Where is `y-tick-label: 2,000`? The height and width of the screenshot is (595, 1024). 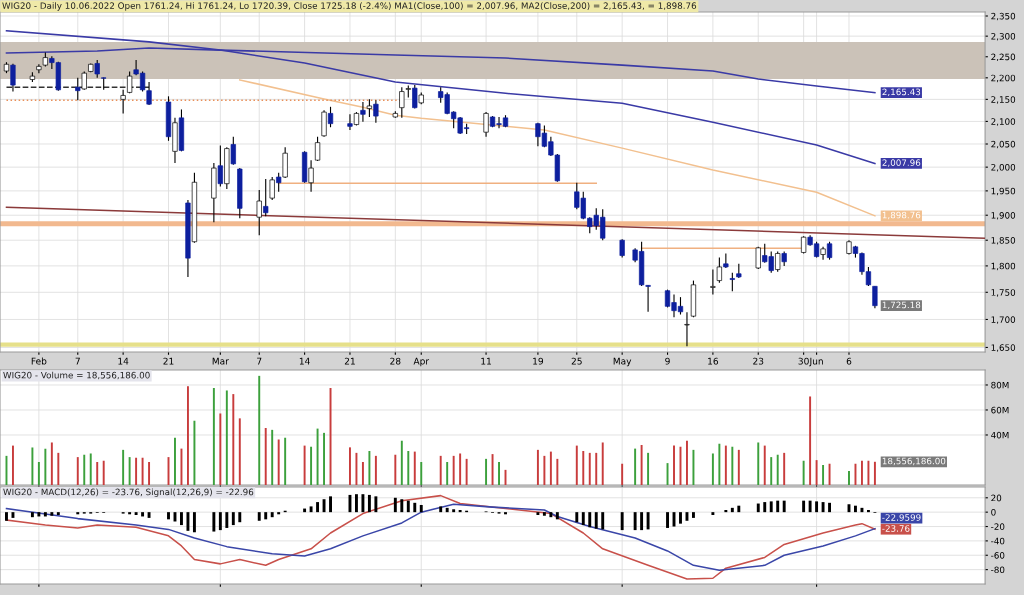 y-tick-label: 2,000 is located at coordinates (1003, 167).